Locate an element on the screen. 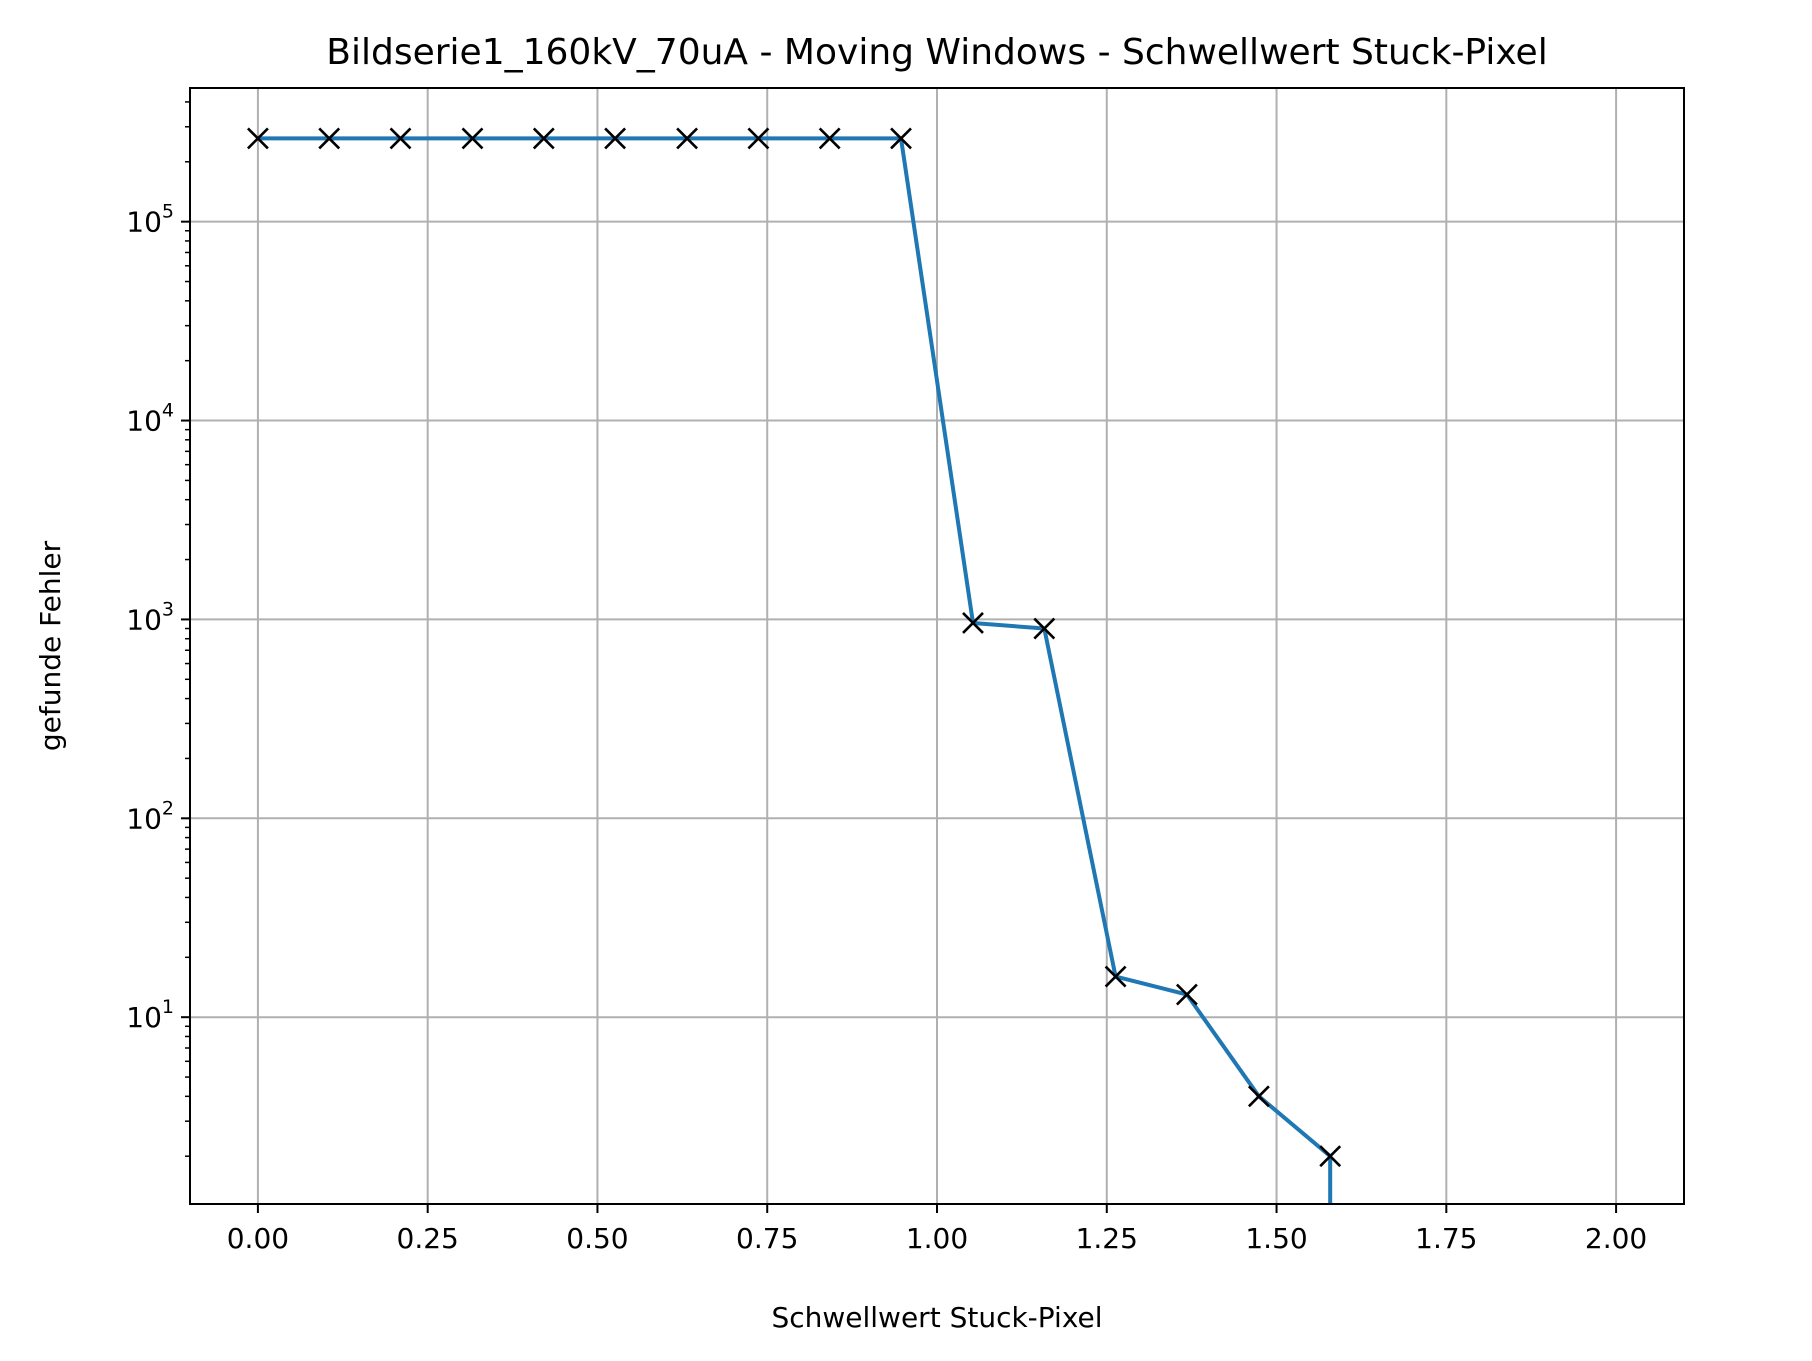 This screenshot has width=1812, height=1361. x-tick-label: 0.25 is located at coordinates (428, 1238).